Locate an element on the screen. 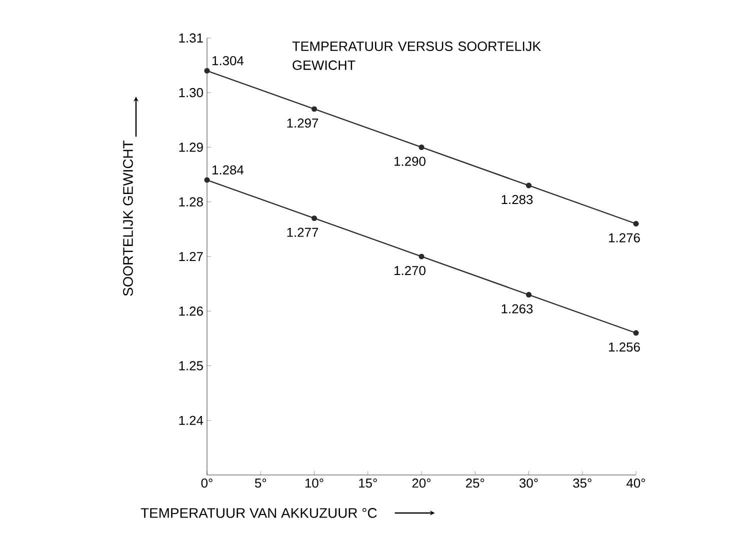  x-tick-label: 25° is located at coordinates (475, 483).